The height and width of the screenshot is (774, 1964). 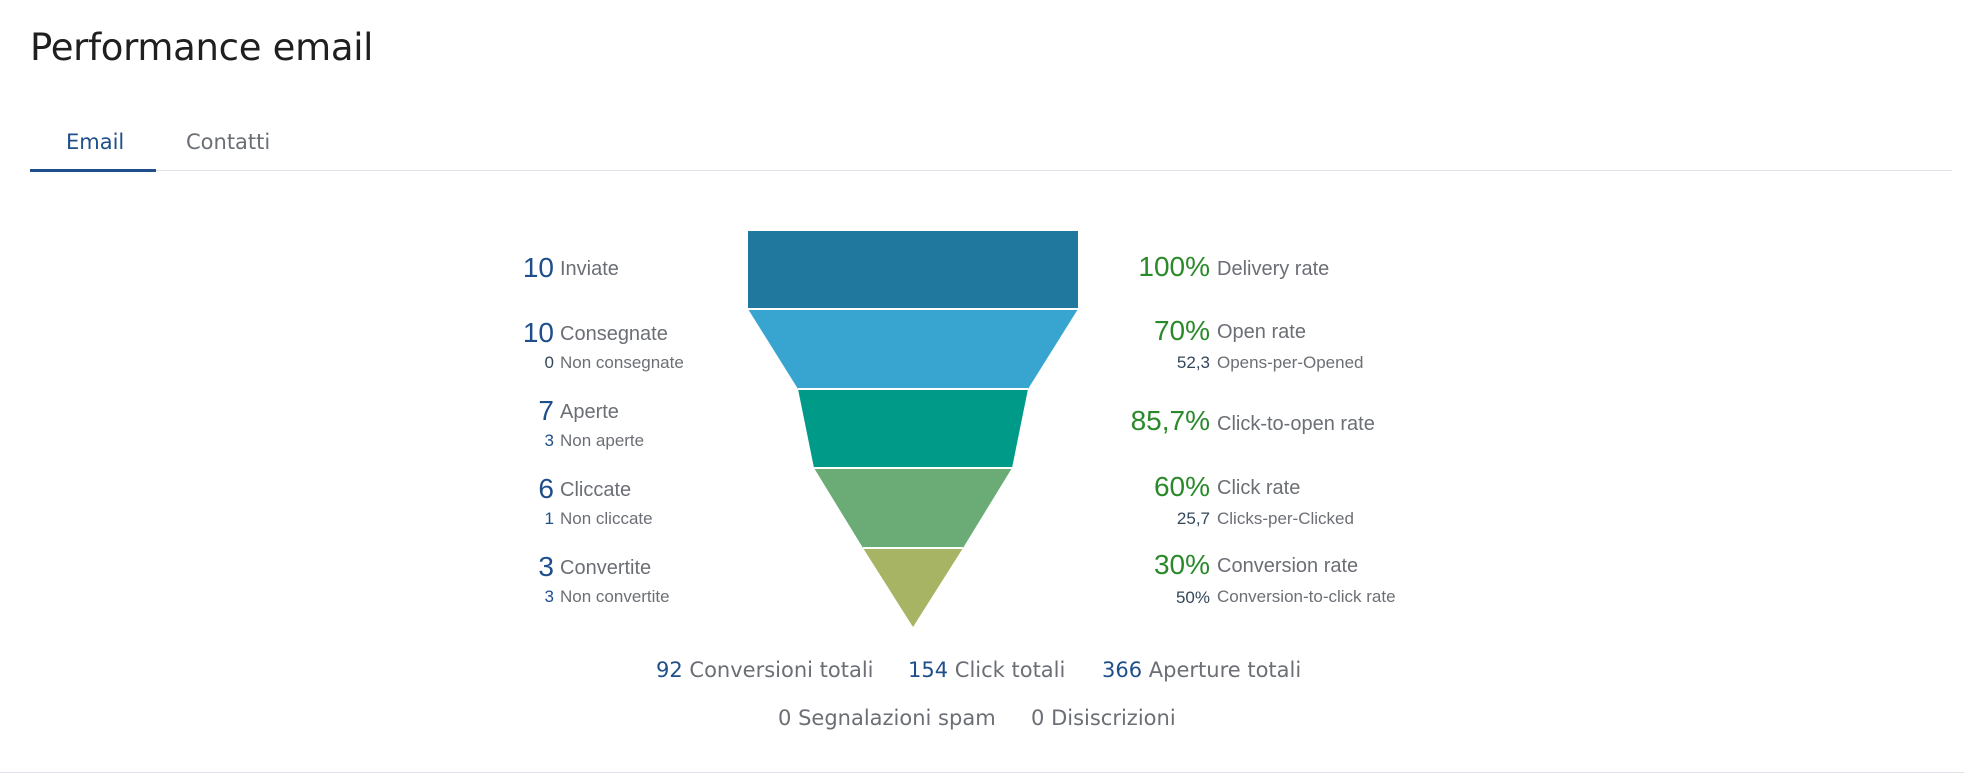 What do you see at coordinates (982, 772) in the screenshot?
I see `section-divider` at bounding box center [982, 772].